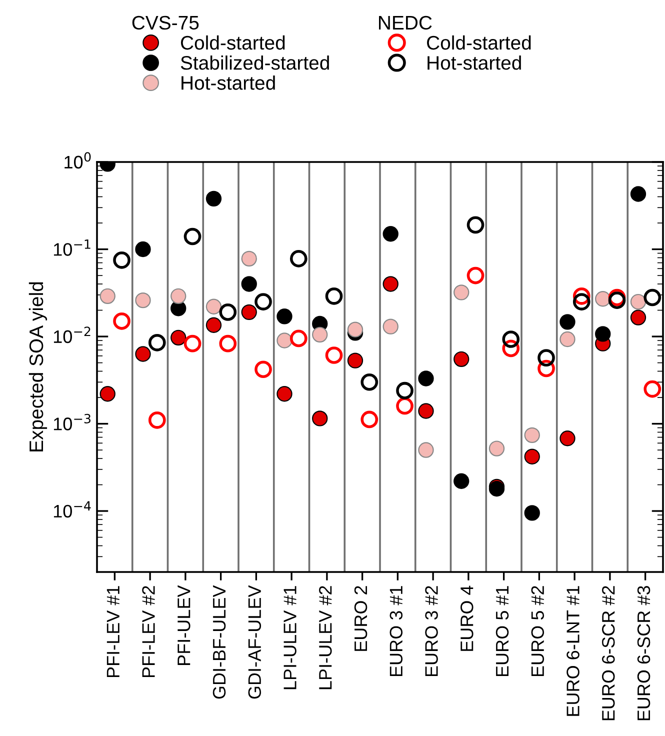 The width and height of the screenshot is (665, 736). I want to click on y-tick-label: 10$^{0}$, so click(77, 160).